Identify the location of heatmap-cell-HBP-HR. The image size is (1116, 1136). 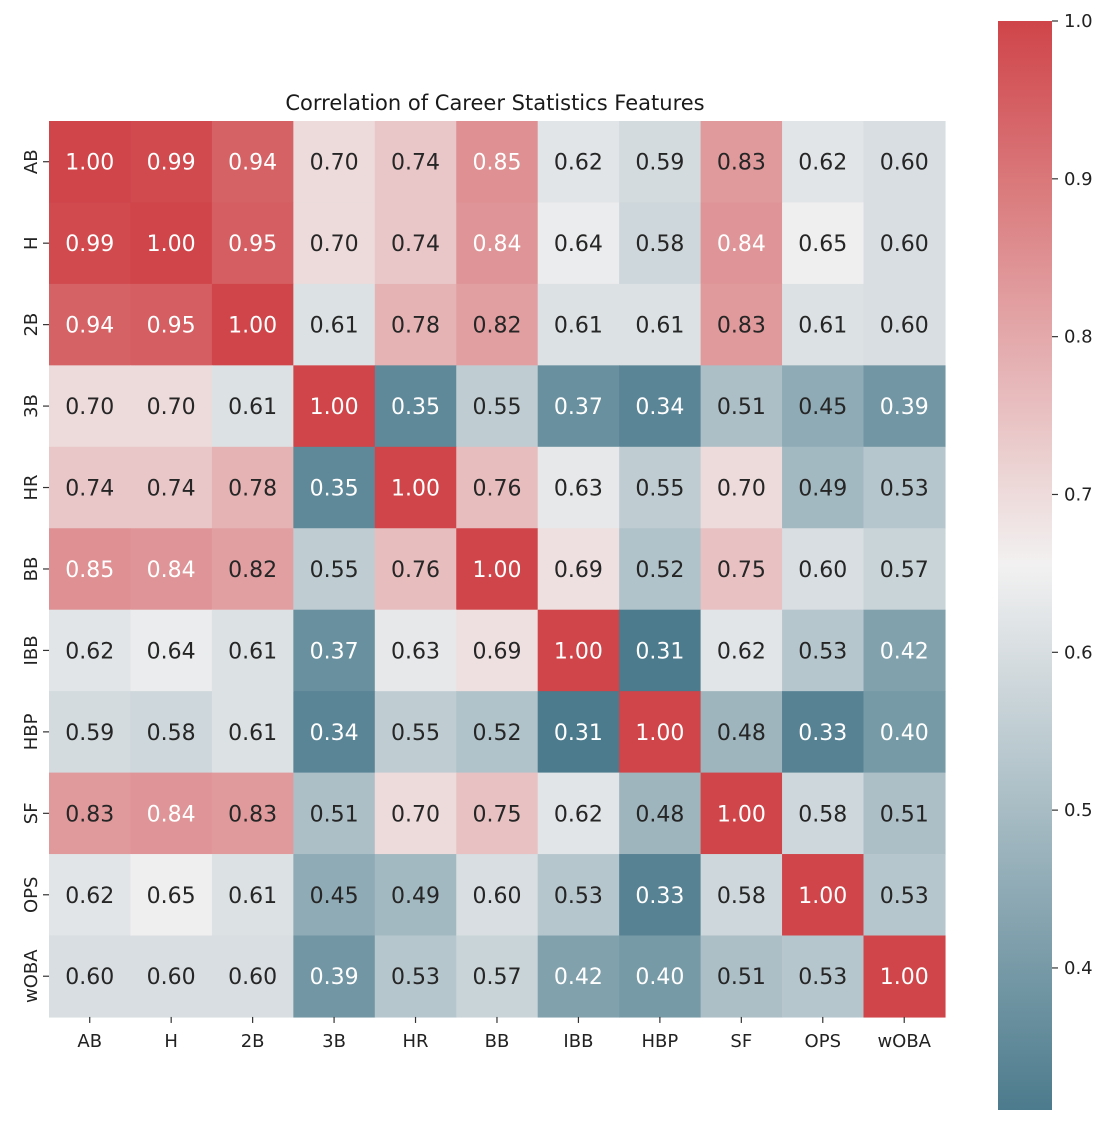
(415, 732).